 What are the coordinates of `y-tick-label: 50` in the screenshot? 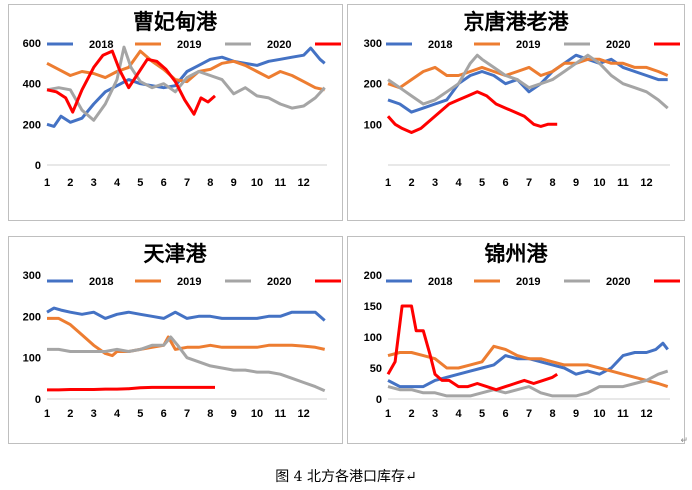 It's located at (376, 369).